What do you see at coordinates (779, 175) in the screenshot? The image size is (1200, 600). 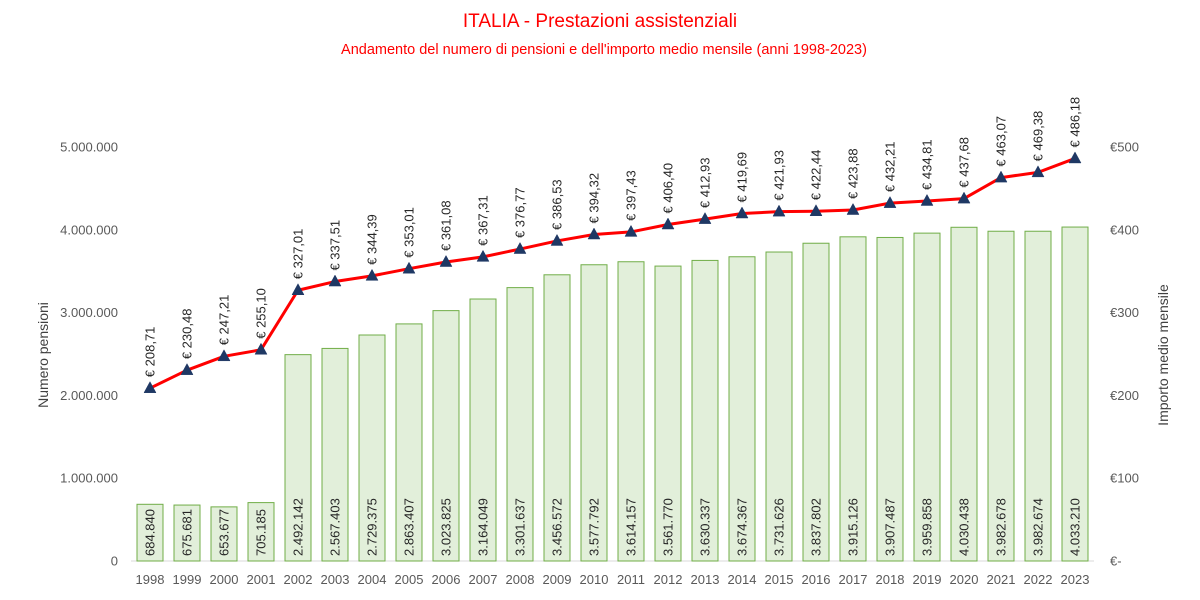 I see `line-data-label: € 421,93` at bounding box center [779, 175].